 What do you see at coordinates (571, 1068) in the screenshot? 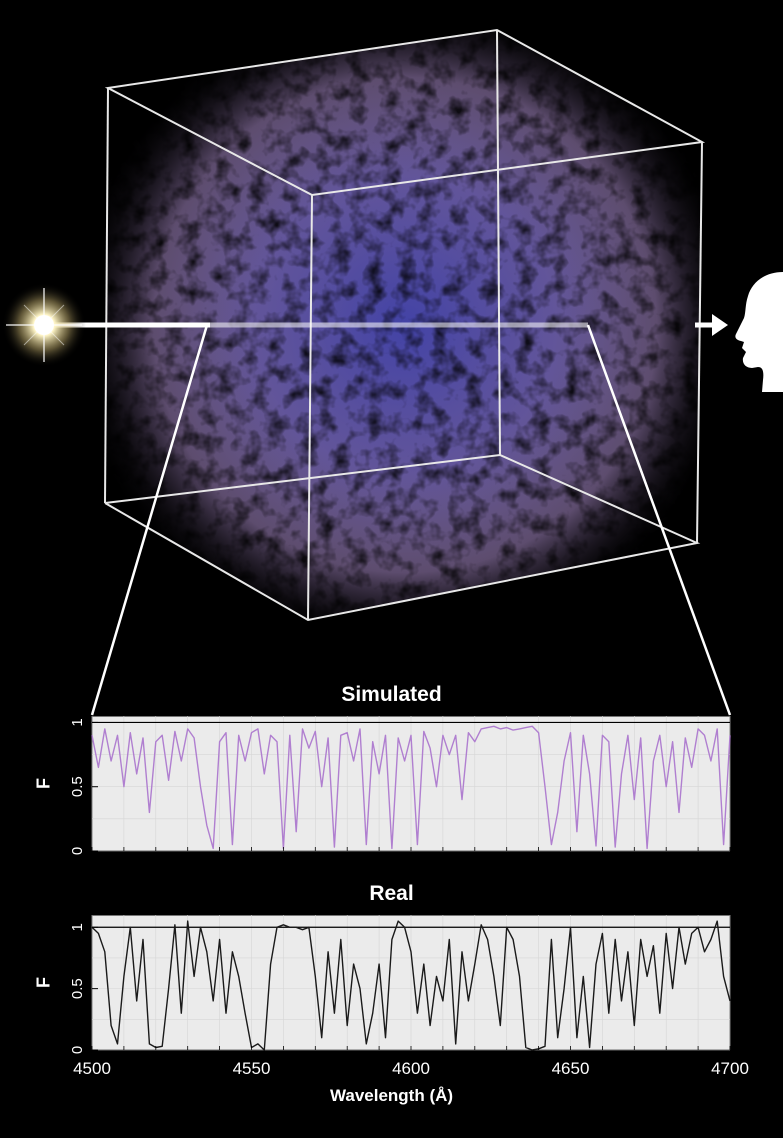
I see `x-tick-label: 4650` at bounding box center [571, 1068].